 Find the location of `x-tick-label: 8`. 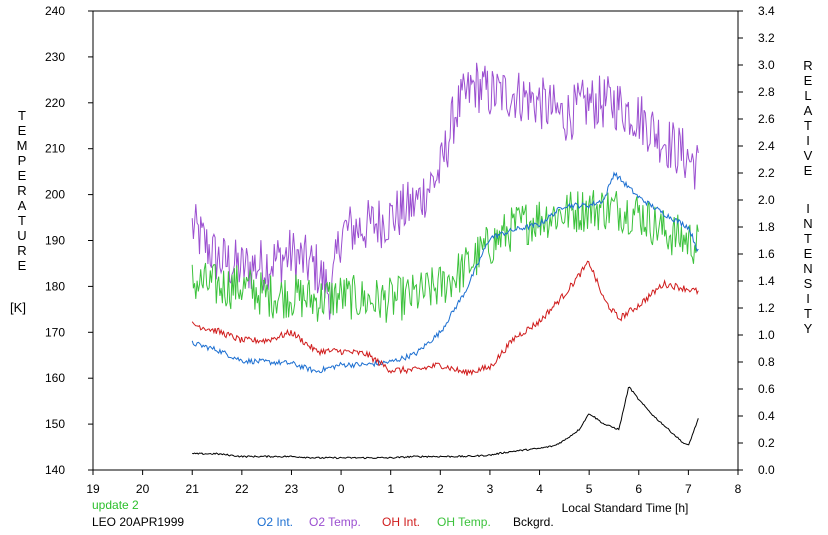

x-tick-label: 8 is located at coordinates (738, 489).